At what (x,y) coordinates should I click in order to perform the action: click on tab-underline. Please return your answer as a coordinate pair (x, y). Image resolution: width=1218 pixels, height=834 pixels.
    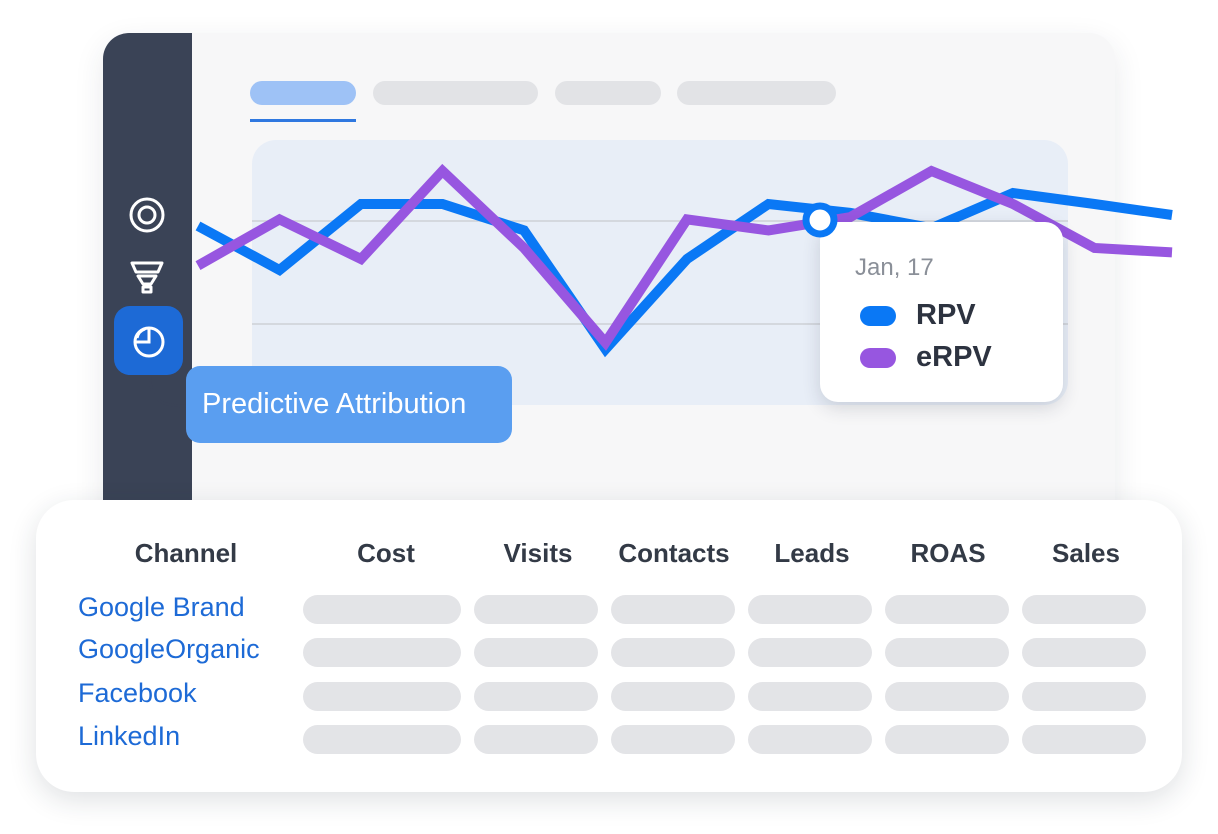
    Looking at the image, I should click on (303, 120).